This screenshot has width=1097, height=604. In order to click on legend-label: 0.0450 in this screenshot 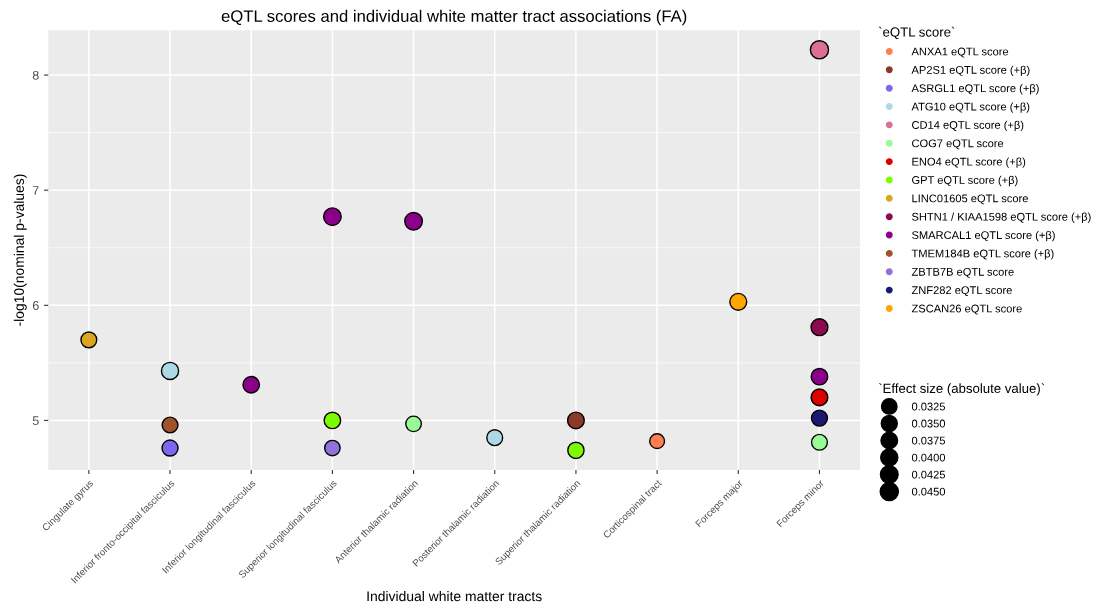, I will do `click(928, 491)`.